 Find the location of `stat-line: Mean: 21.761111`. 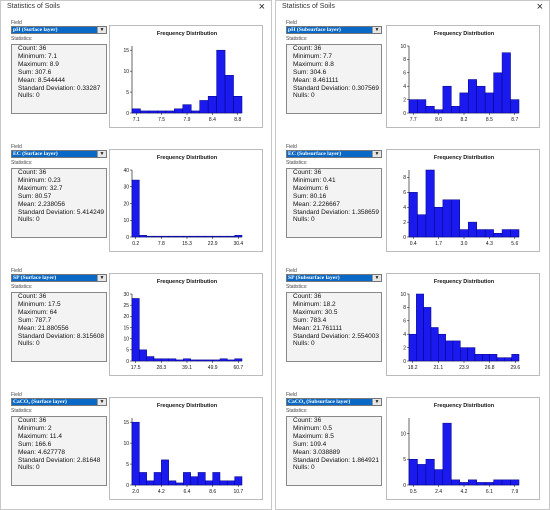

stat-line: Mean: 21.761111 is located at coordinates (318, 328).